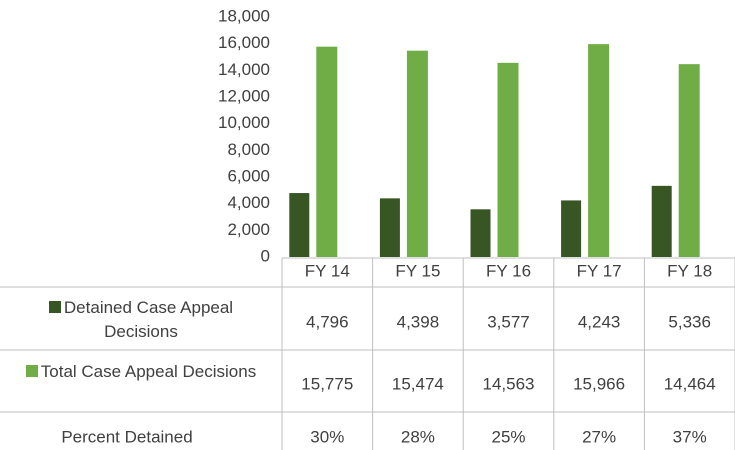 The image size is (735, 450). Describe the element at coordinates (690, 436) in the screenshot. I see `table-value: 37%` at that location.